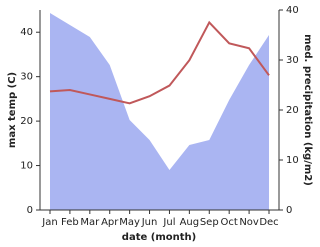  I want to click on x-tick-label: Feb, so click(70, 222).